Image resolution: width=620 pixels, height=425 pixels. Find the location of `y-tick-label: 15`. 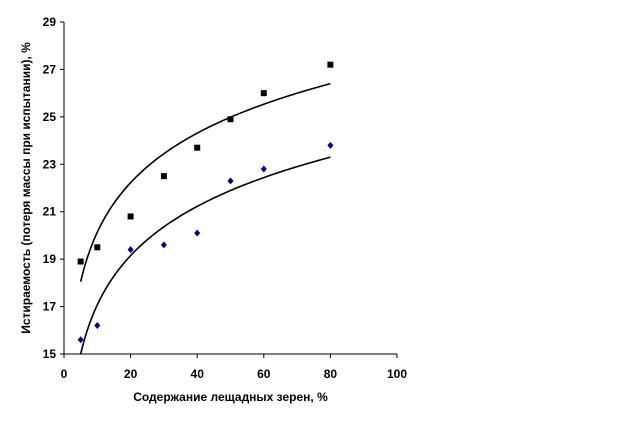

y-tick-label: 15 is located at coordinates (50, 354).